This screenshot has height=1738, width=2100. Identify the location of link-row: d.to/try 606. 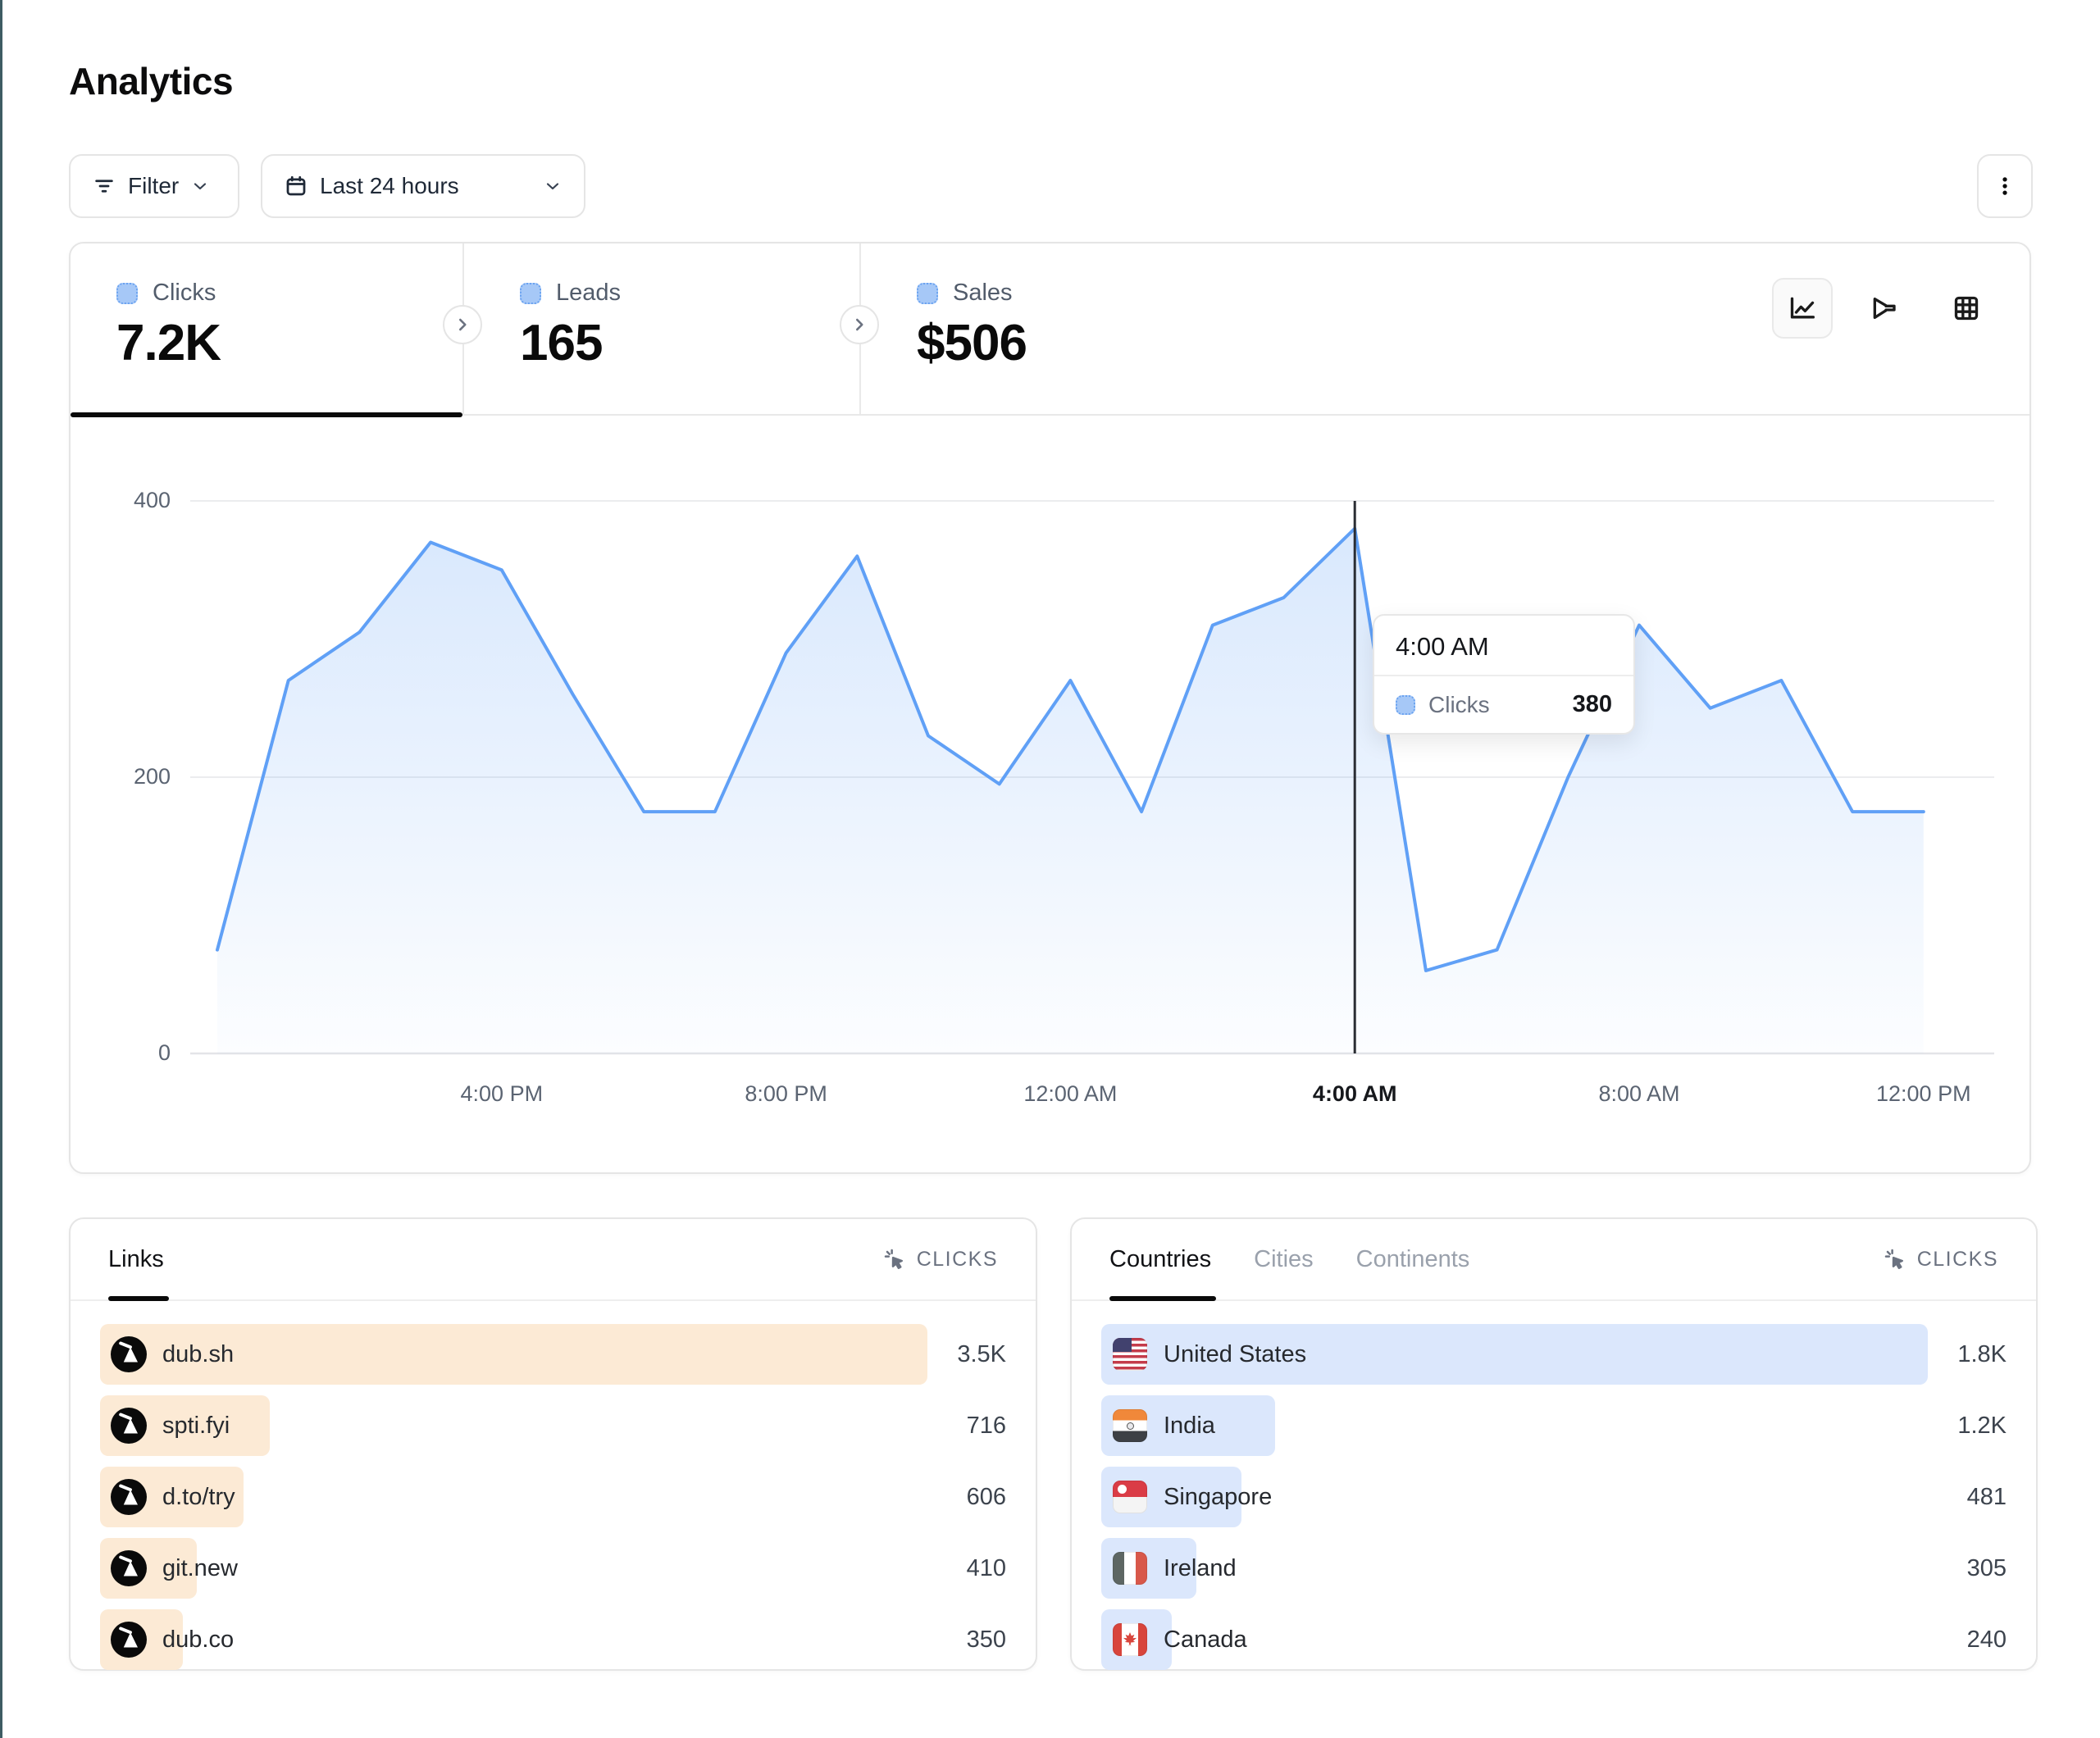
(553, 1497).